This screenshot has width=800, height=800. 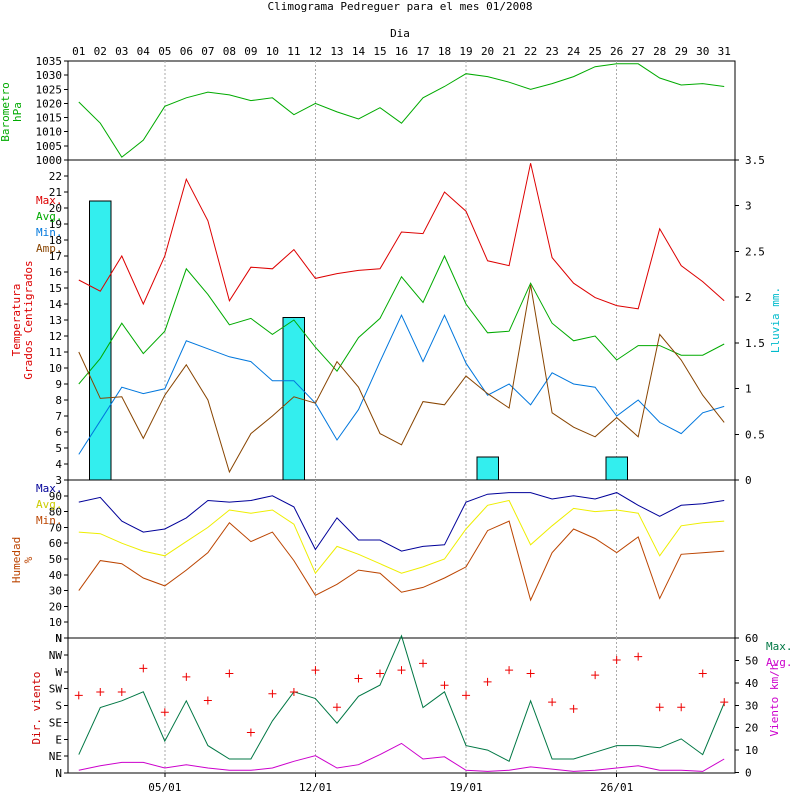 I want to click on day-tick-label: 02, so click(x=100, y=51).